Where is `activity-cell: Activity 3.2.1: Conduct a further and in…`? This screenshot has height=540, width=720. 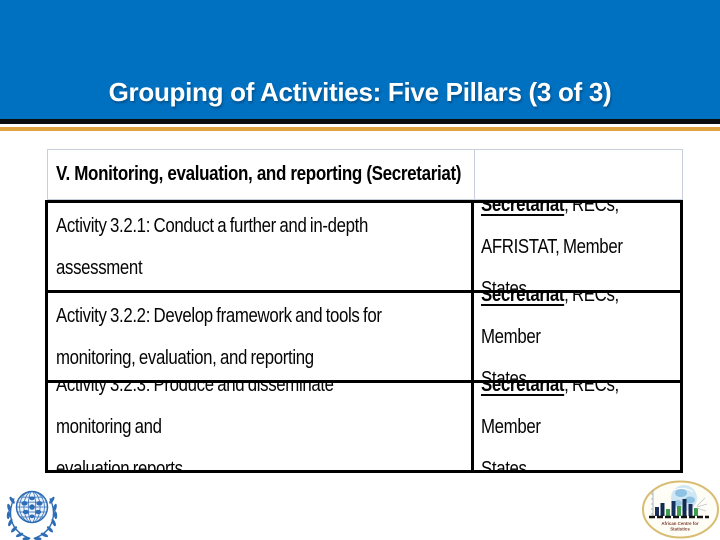
activity-cell: Activity 3.2.1: Conduct a further and in… is located at coordinates (261, 246).